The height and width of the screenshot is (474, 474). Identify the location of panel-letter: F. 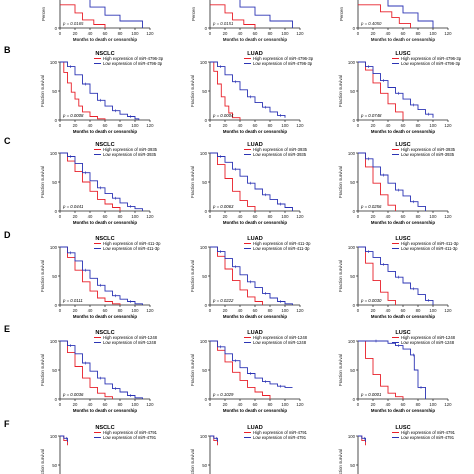
(7, 424).